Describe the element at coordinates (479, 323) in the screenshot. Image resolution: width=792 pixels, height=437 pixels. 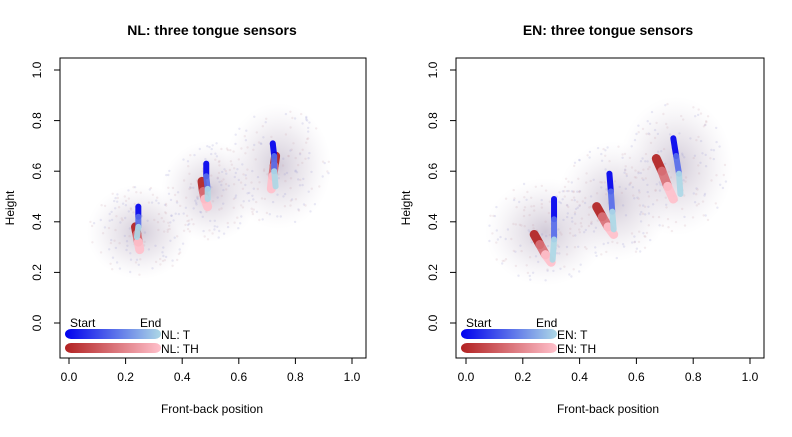
I see `legend-start-label: Start` at that location.